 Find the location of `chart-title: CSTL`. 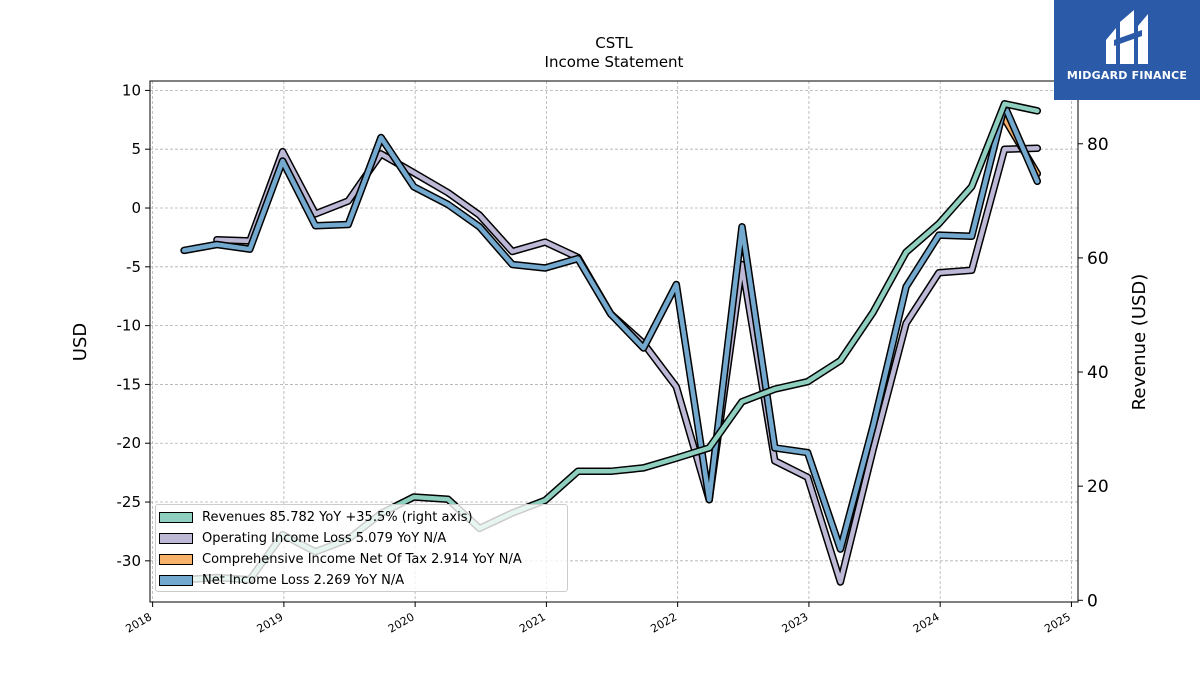

chart-title: CSTL is located at coordinates (614, 43).